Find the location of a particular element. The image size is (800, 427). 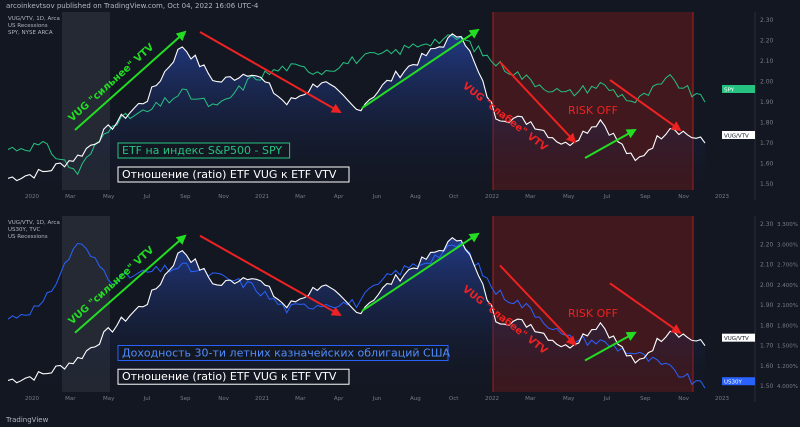

y-tick-label-right: 3.000% is located at coordinates (787, 245).